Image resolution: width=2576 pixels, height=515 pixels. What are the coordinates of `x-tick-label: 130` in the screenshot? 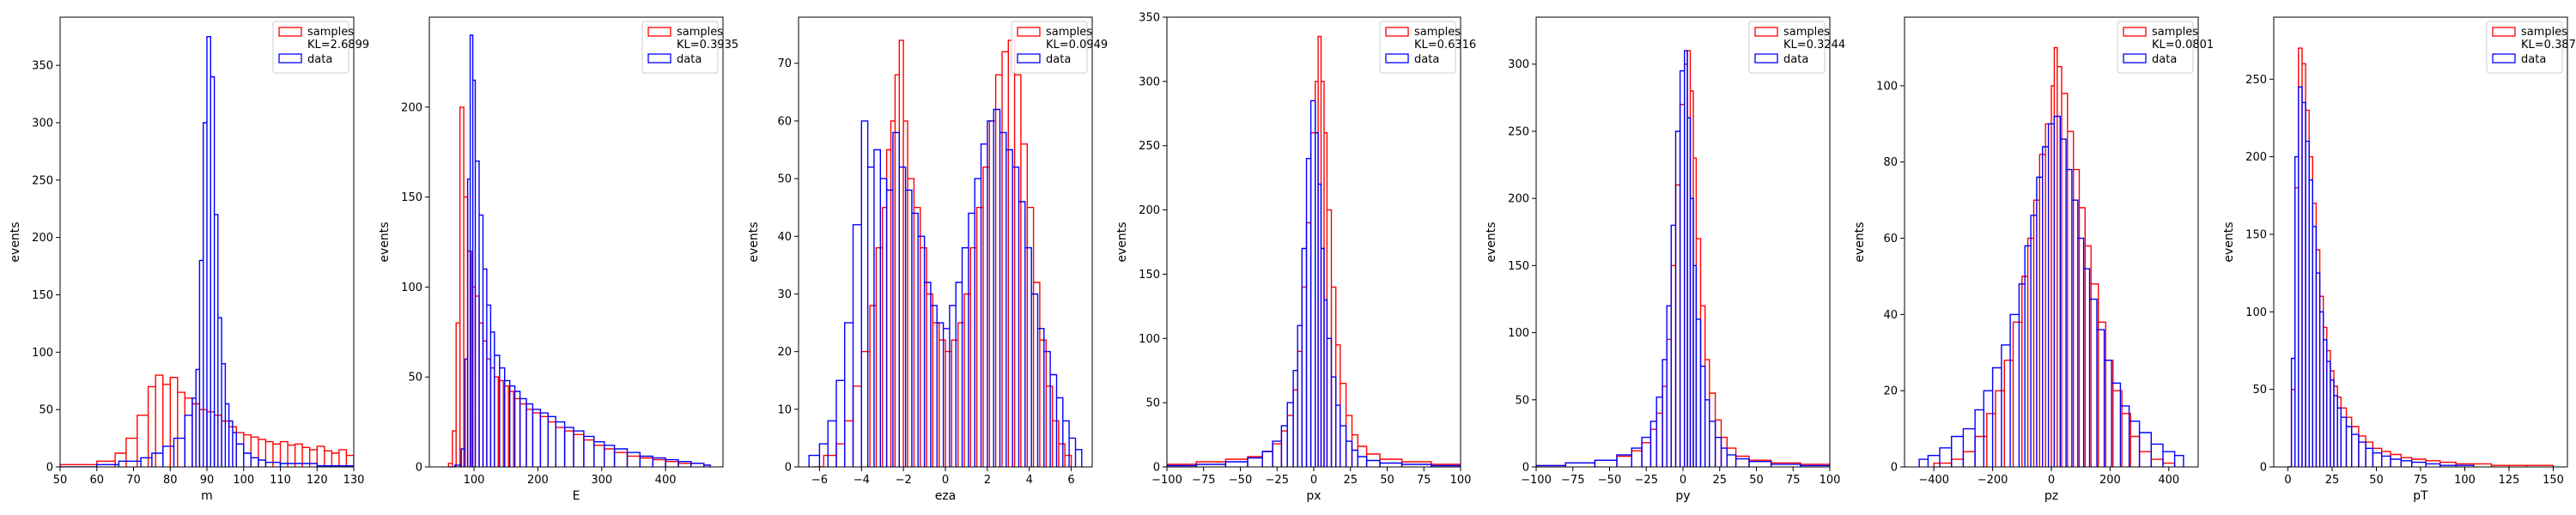 It's located at (354, 480).